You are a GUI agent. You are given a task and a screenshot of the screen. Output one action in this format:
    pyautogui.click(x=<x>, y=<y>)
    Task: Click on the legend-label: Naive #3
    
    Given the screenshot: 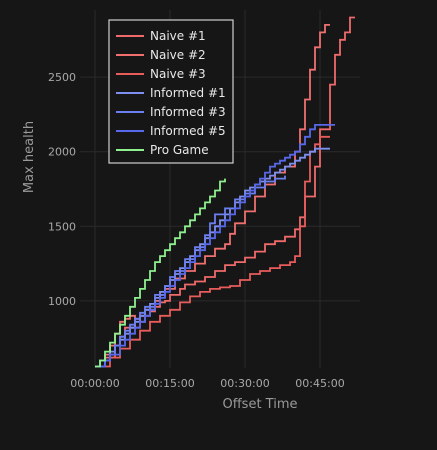 What is the action you would take?
    pyautogui.click(x=178, y=74)
    